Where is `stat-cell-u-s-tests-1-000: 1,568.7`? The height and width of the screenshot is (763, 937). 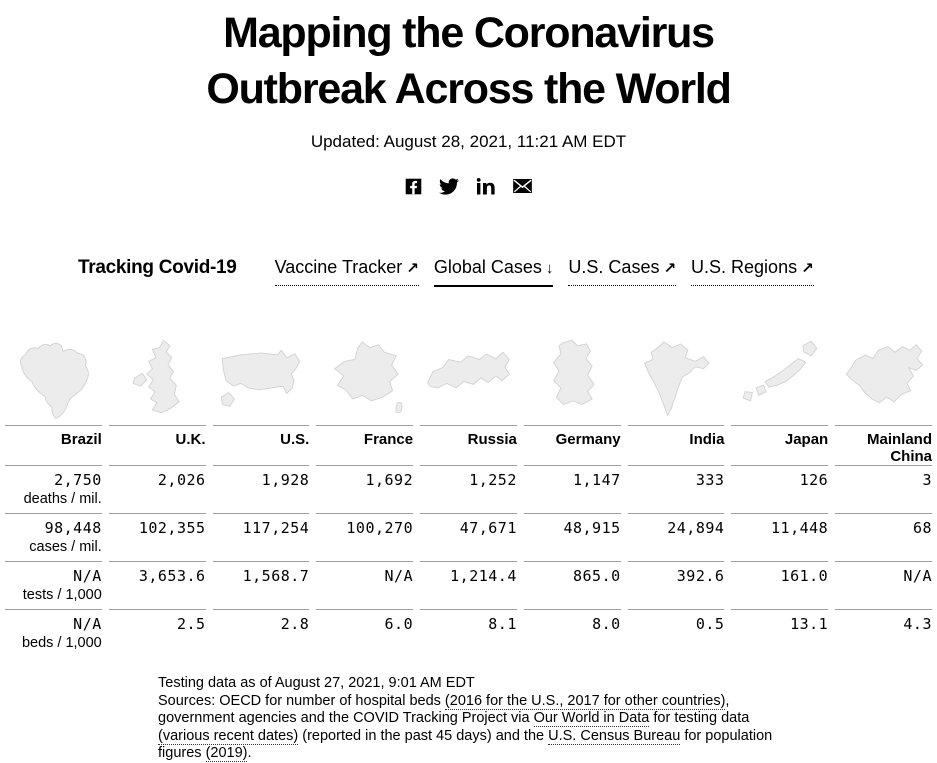 stat-cell-u-s-tests-1-000: 1,568.7 is located at coordinates (261, 585).